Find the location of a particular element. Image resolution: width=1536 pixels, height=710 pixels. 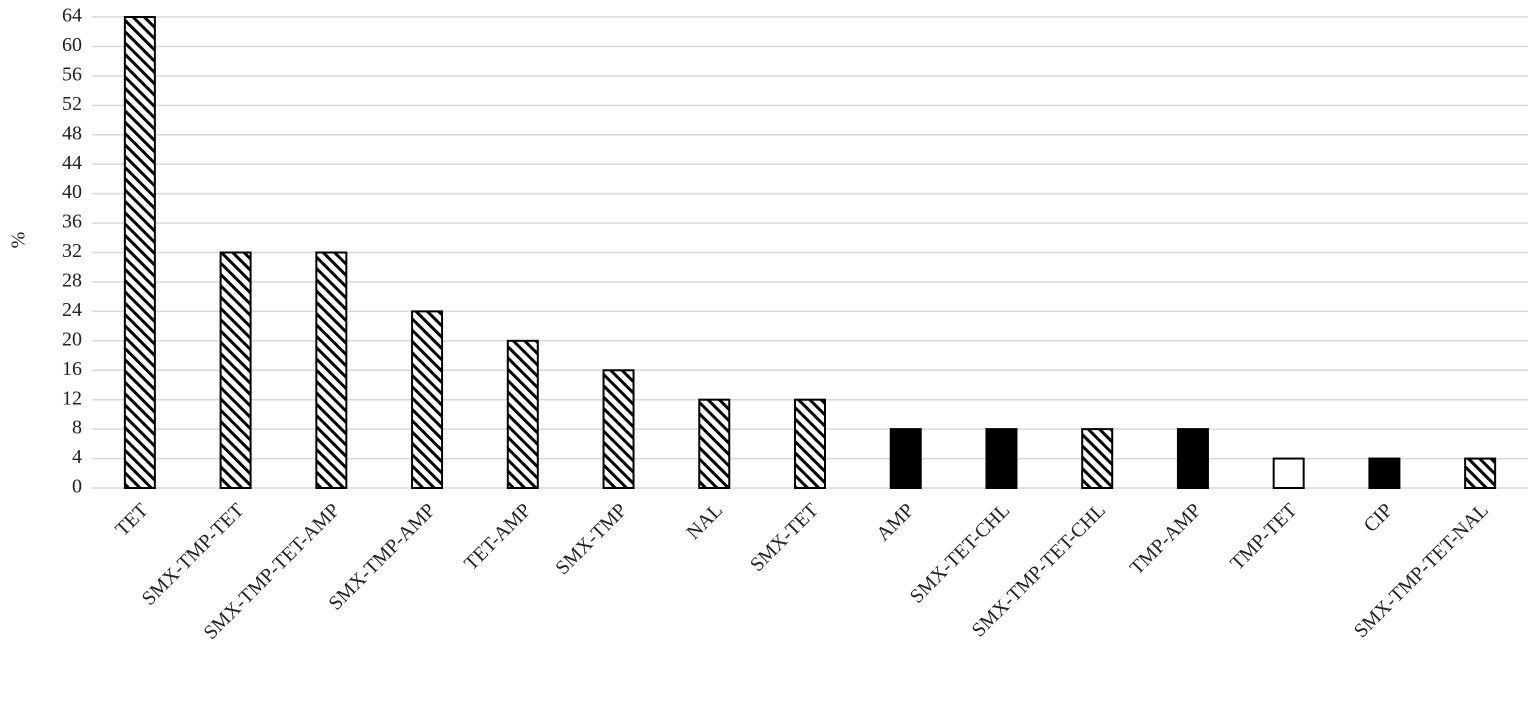

y-tick-label: 40 is located at coordinates (72, 192).